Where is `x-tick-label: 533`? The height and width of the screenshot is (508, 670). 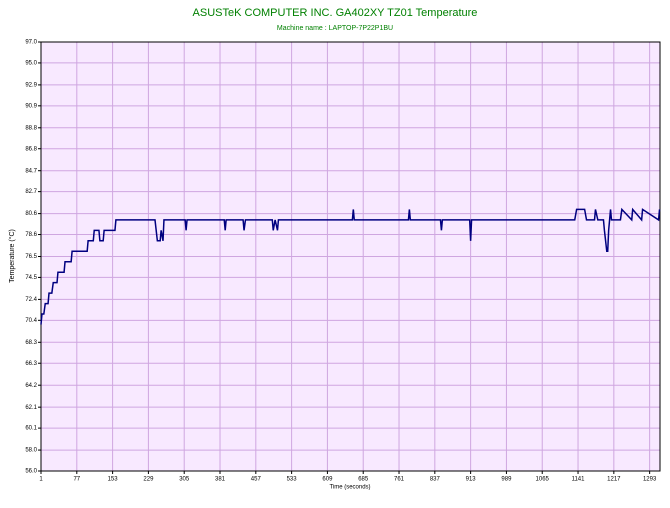
x-tick-label: 533 is located at coordinates (292, 480).